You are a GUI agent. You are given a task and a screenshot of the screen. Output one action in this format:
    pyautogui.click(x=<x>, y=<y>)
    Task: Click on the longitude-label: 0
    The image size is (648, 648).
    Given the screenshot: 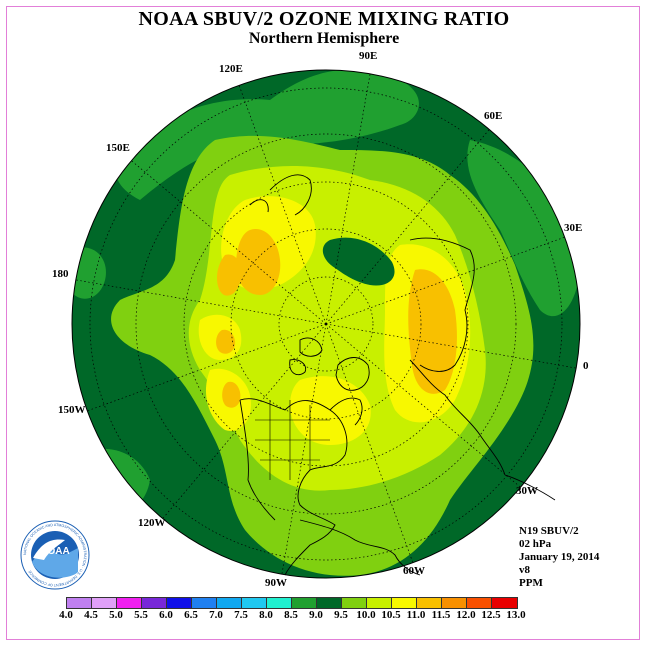 What is the action you would take?
    pyautogui.click(x=586, y=366)
    